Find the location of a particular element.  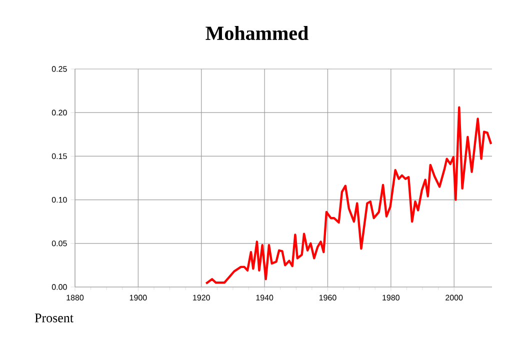

x-tick-label: 1980 is located at coordinates (391, 297).